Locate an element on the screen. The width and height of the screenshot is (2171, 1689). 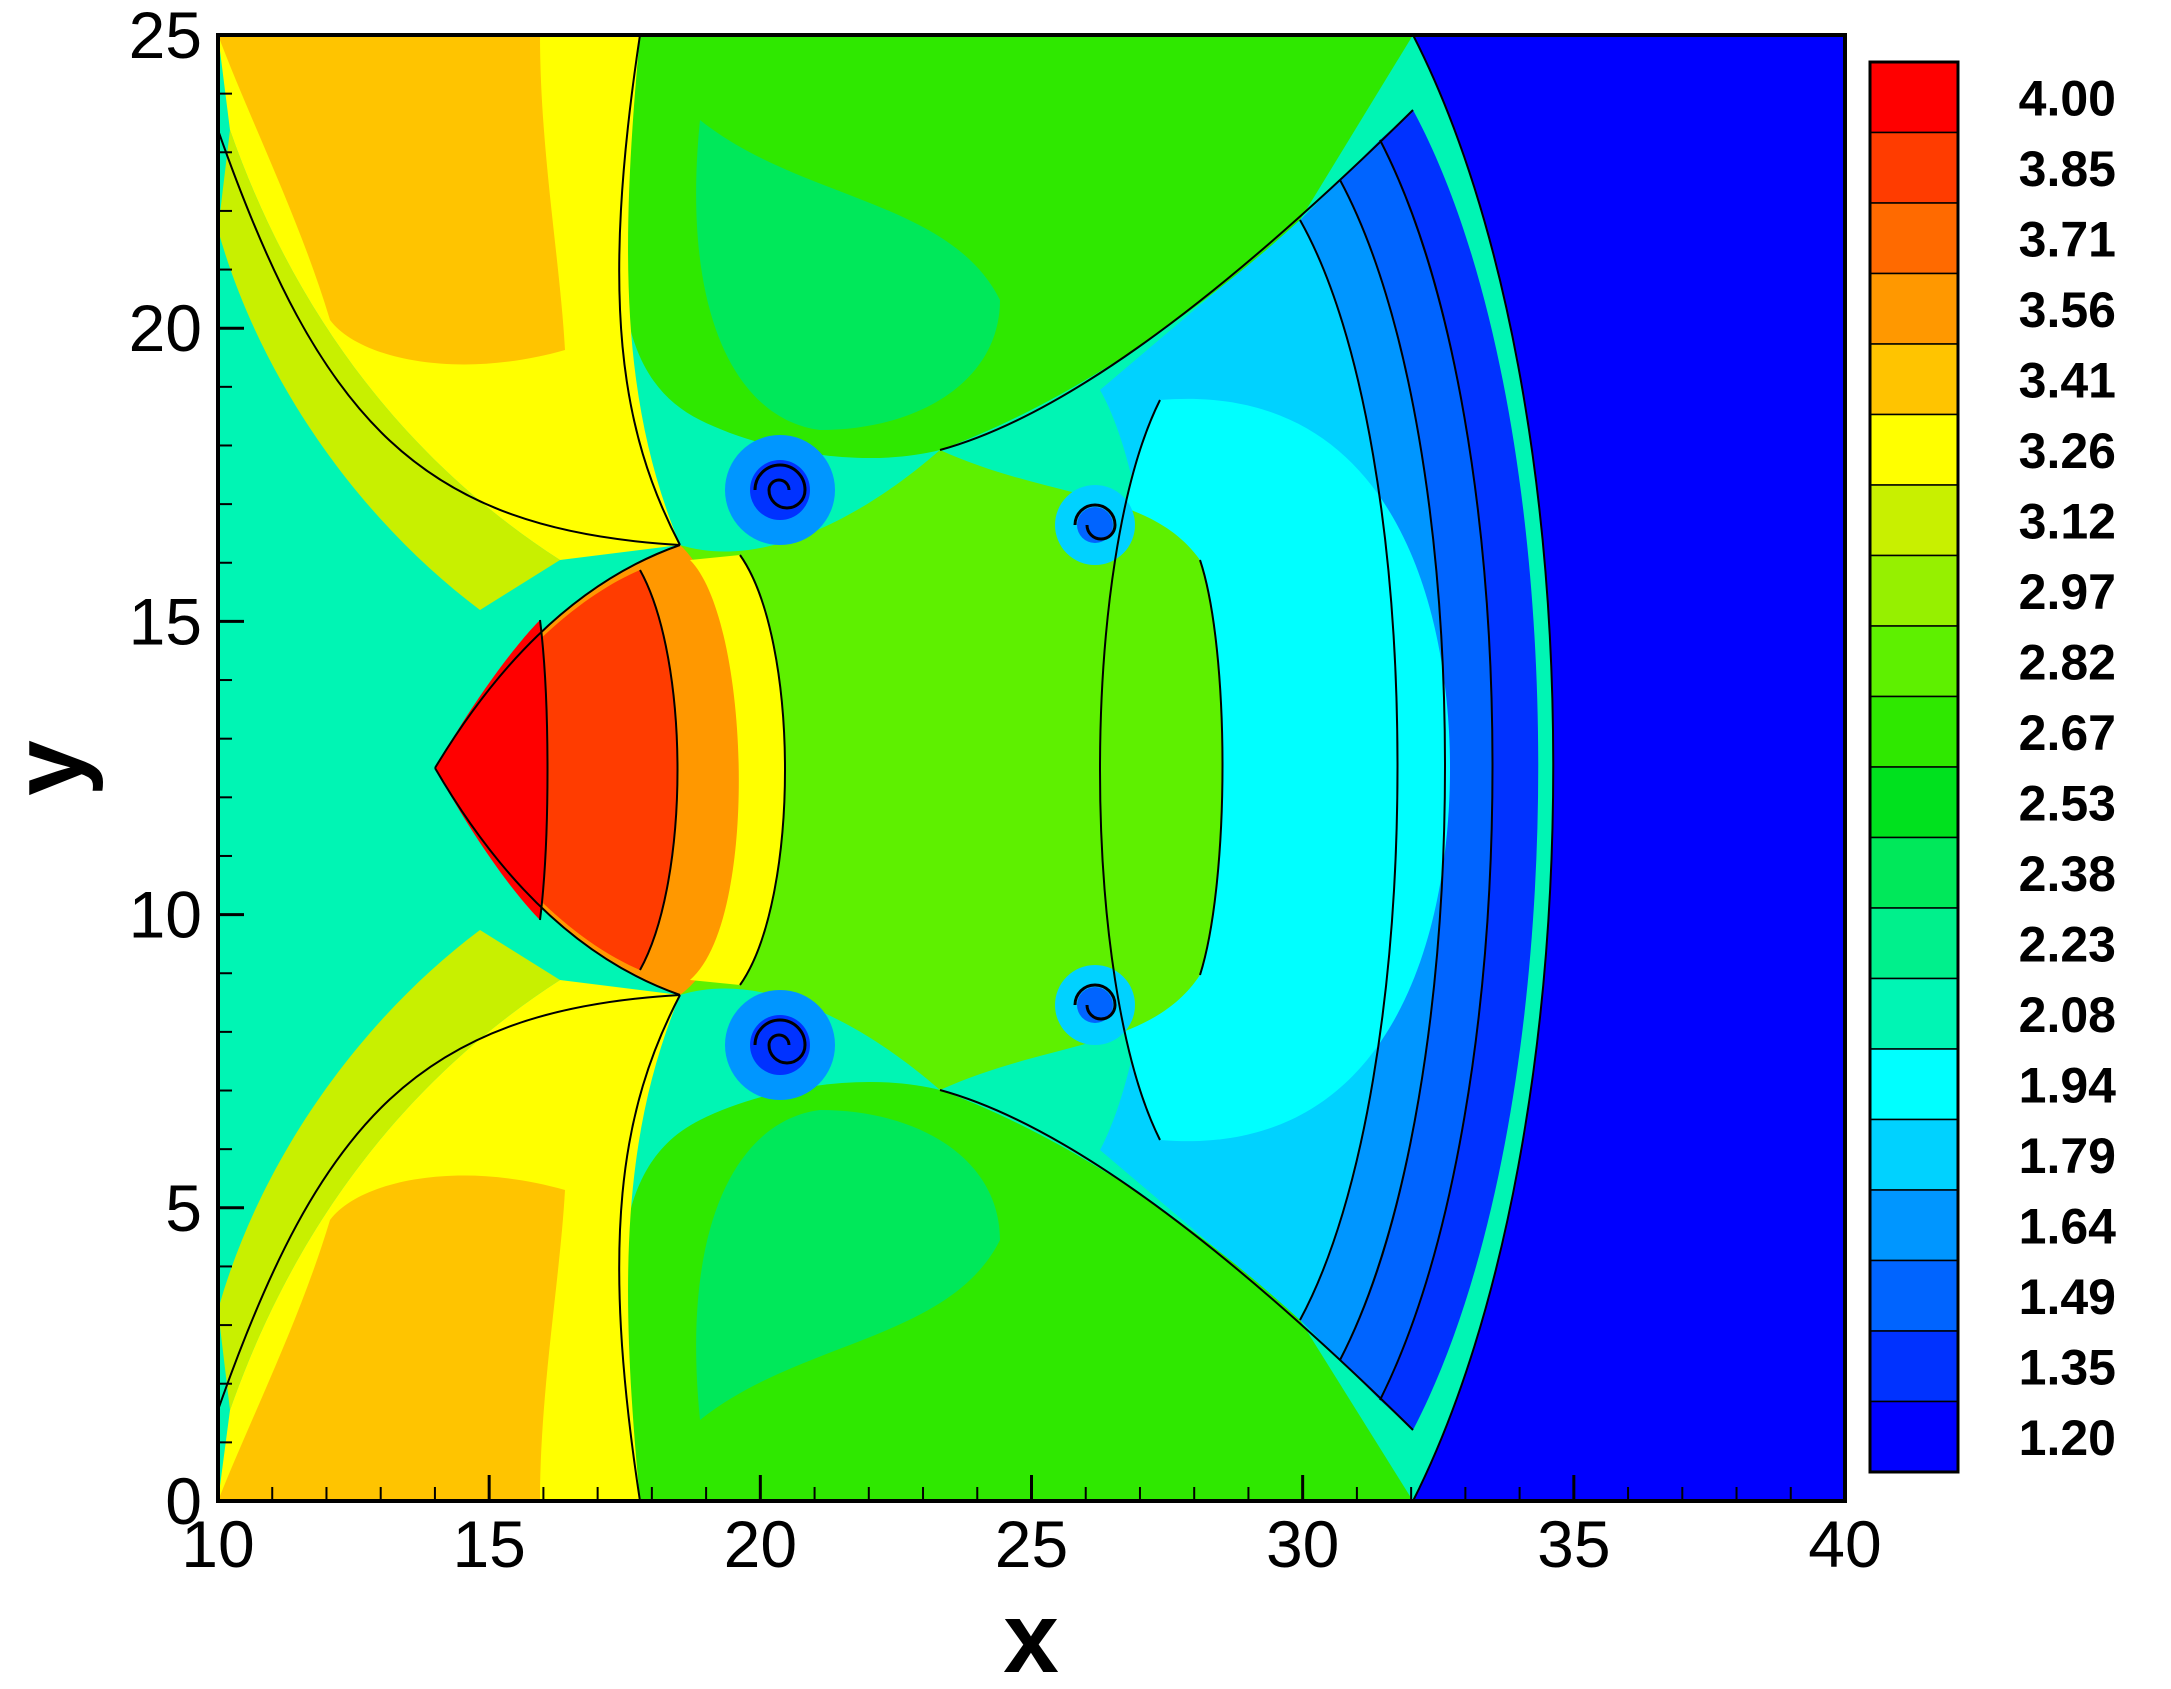
x-axis: 10 15 20 25 30 35 40 is located at coordinates (1031, 1528).